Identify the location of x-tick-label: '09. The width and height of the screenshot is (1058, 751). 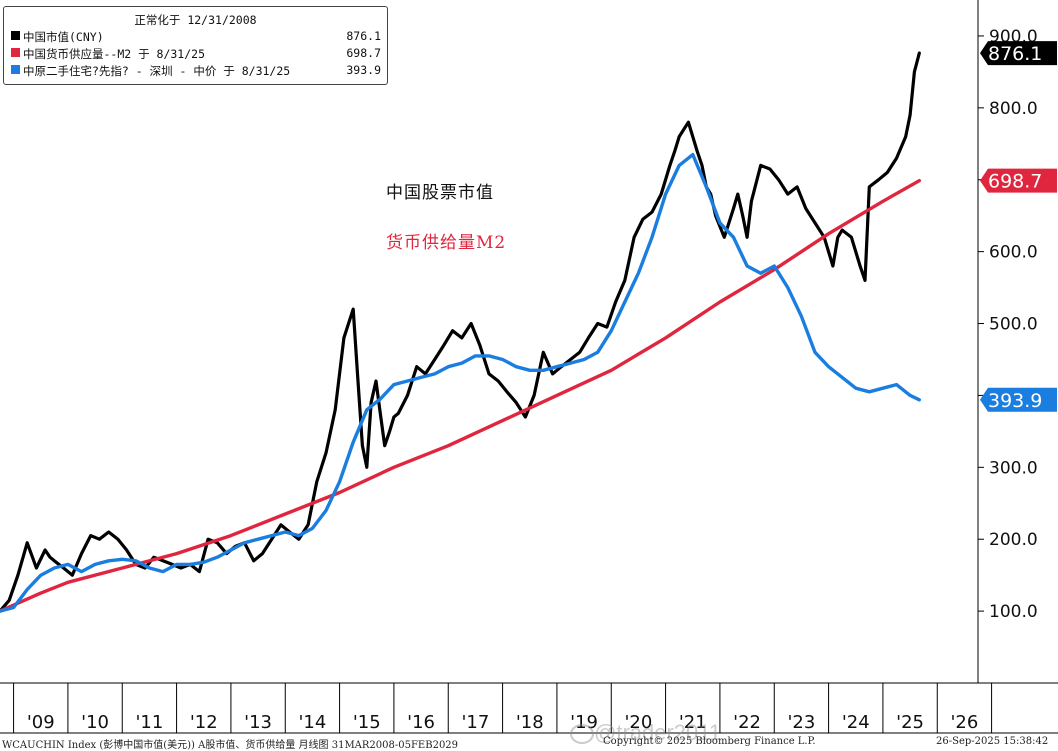
(41, 722).